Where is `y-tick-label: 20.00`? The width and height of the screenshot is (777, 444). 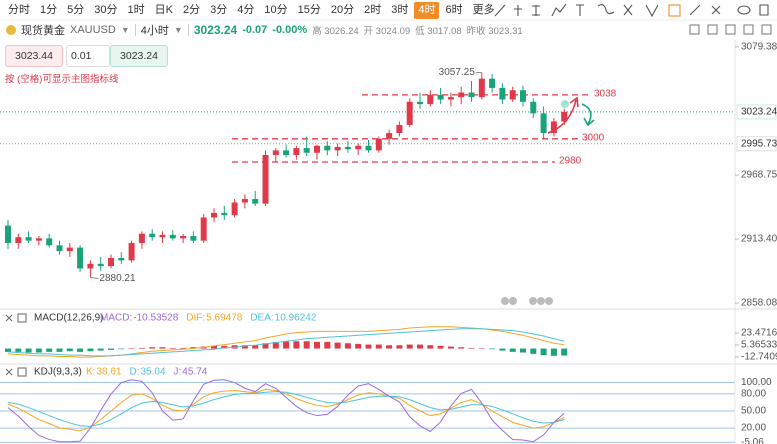
y-tick-label: 20.00 is located at coordinates (753, 428).